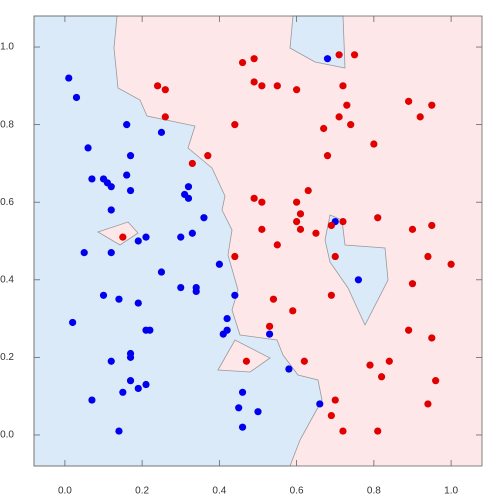 The height and width of the screenshot is (504, 500). Describe the element at coordinates (7, 47) in the screenshot. I see `y-tick-label: 1.0` at that location.